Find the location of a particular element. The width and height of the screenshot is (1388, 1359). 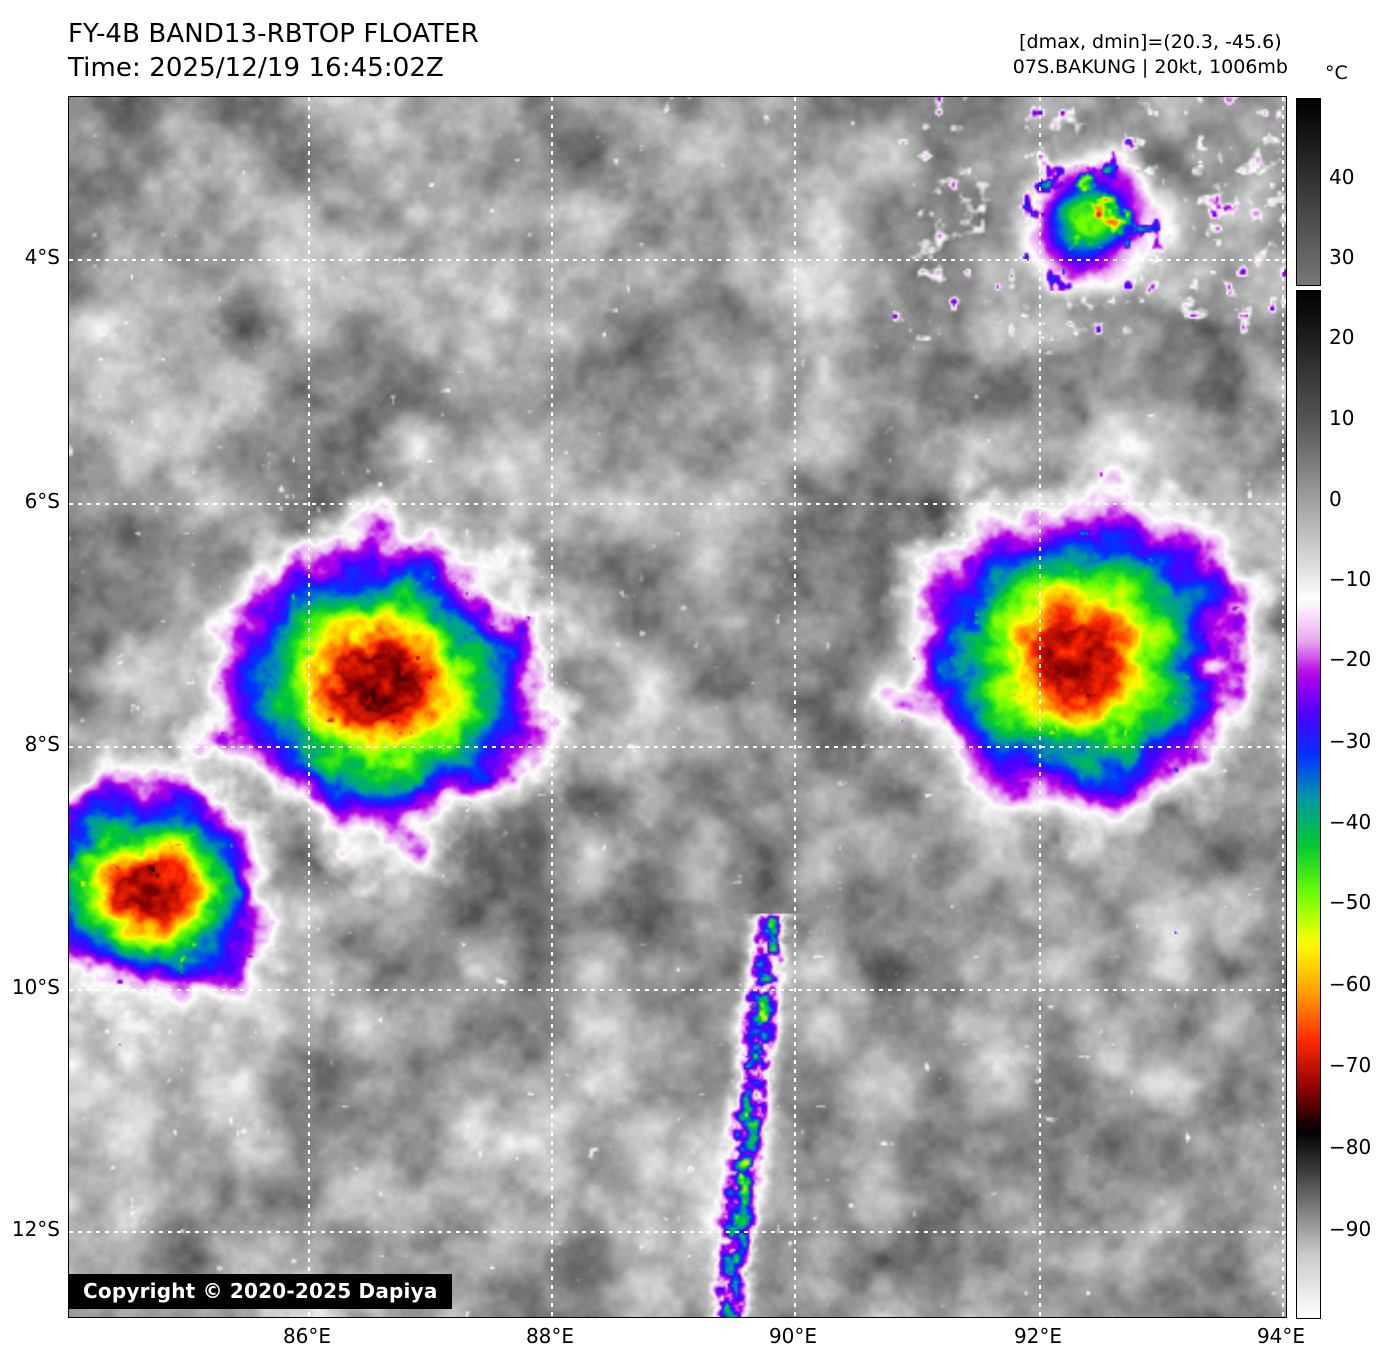

colorbar-tick-10: −60 is located at coordinates (1350, 984).